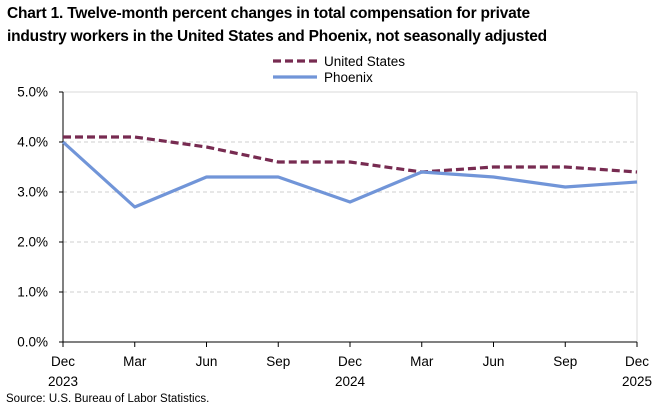 This screenshot has height=413, width=668. I want to click on legend-item-phoenix: Phoenix, so click(338, 77).